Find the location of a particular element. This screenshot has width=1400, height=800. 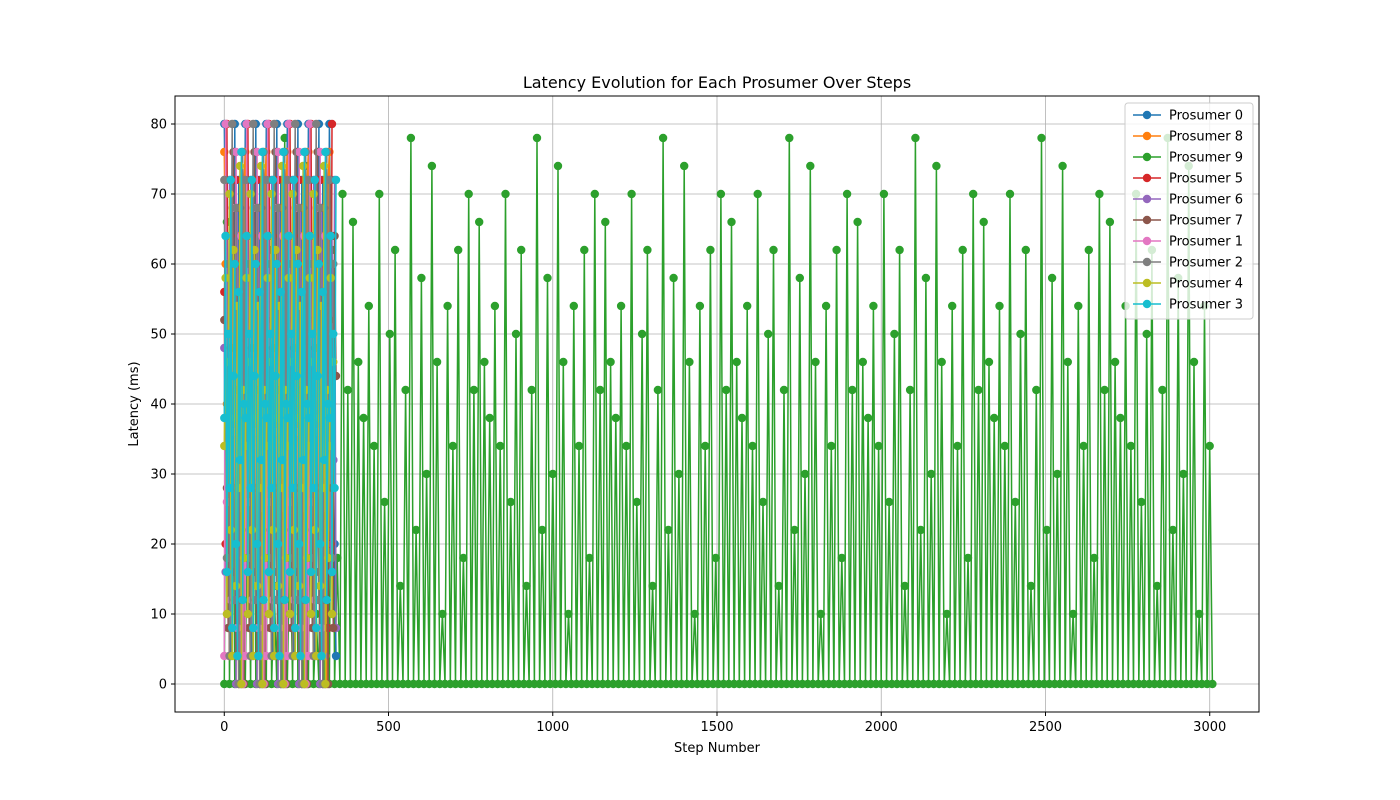

y-tick-label: 20 is located at coordinates (158, 545).